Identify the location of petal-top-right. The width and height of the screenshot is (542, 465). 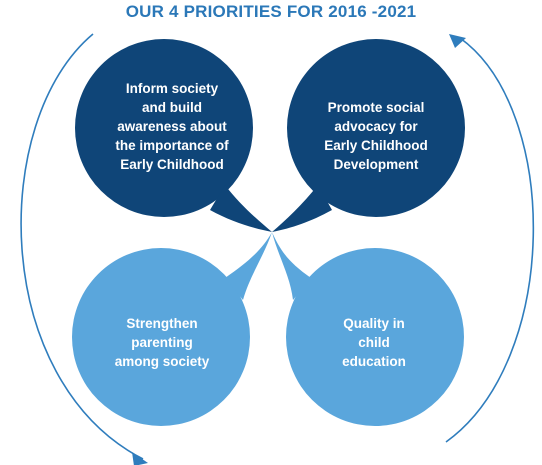
(368, 135).